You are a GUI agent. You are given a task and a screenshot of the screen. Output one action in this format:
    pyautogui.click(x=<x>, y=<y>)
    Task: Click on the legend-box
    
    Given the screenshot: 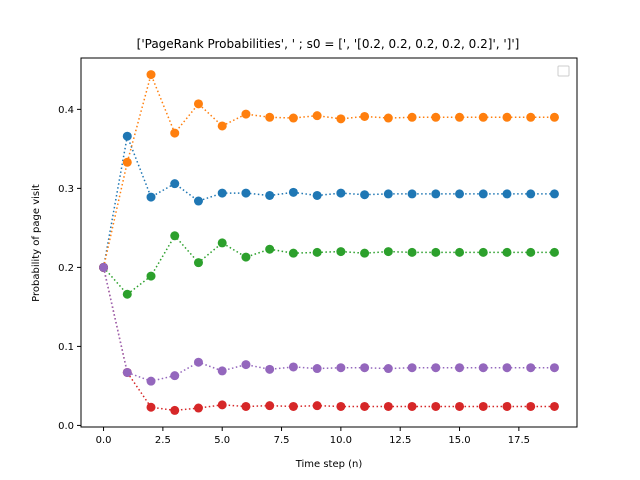 What is the action you would take?
    pyautogui.click(x=563, y=71)
    